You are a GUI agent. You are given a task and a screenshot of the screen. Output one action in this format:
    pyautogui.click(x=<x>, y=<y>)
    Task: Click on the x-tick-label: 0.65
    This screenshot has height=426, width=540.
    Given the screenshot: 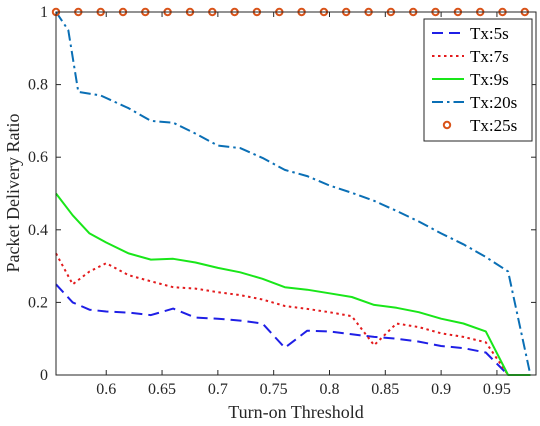 What is the action you would take?
    pyautogui.click(x=162, y=389)
    